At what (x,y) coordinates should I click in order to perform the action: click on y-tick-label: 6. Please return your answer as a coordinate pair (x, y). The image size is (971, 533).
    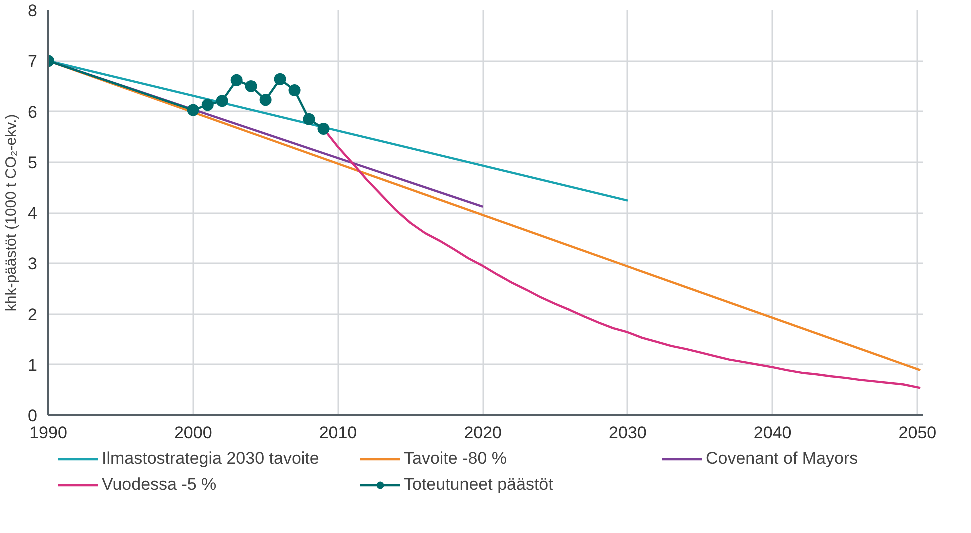
    Looking at the image, I should click on (33, 112).